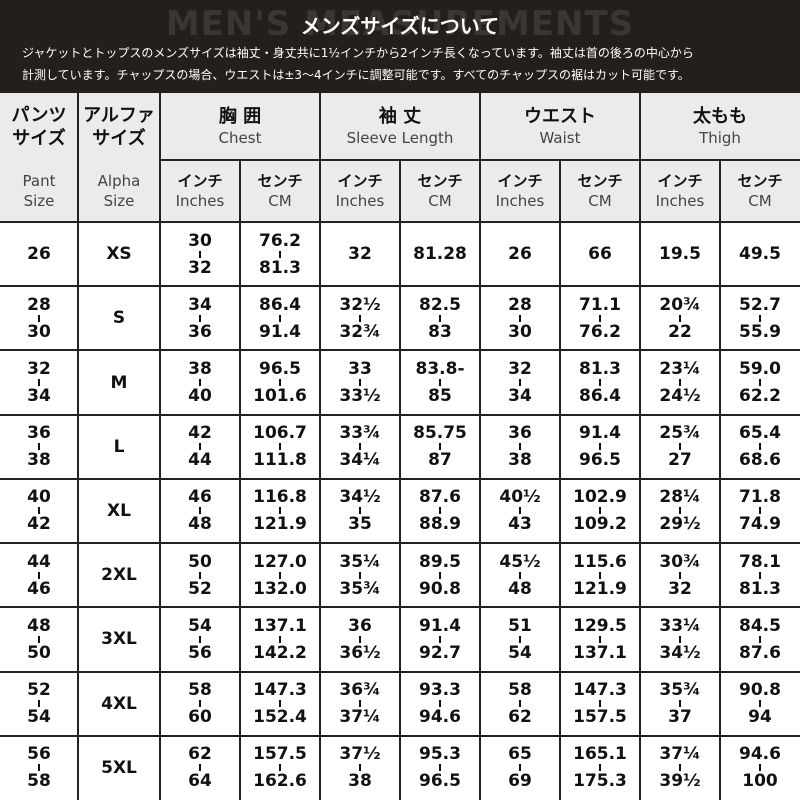  Describe the element at coordinates (600, 575) in the screenshot. I see `data-cell: 115.6 121.9` at that location.